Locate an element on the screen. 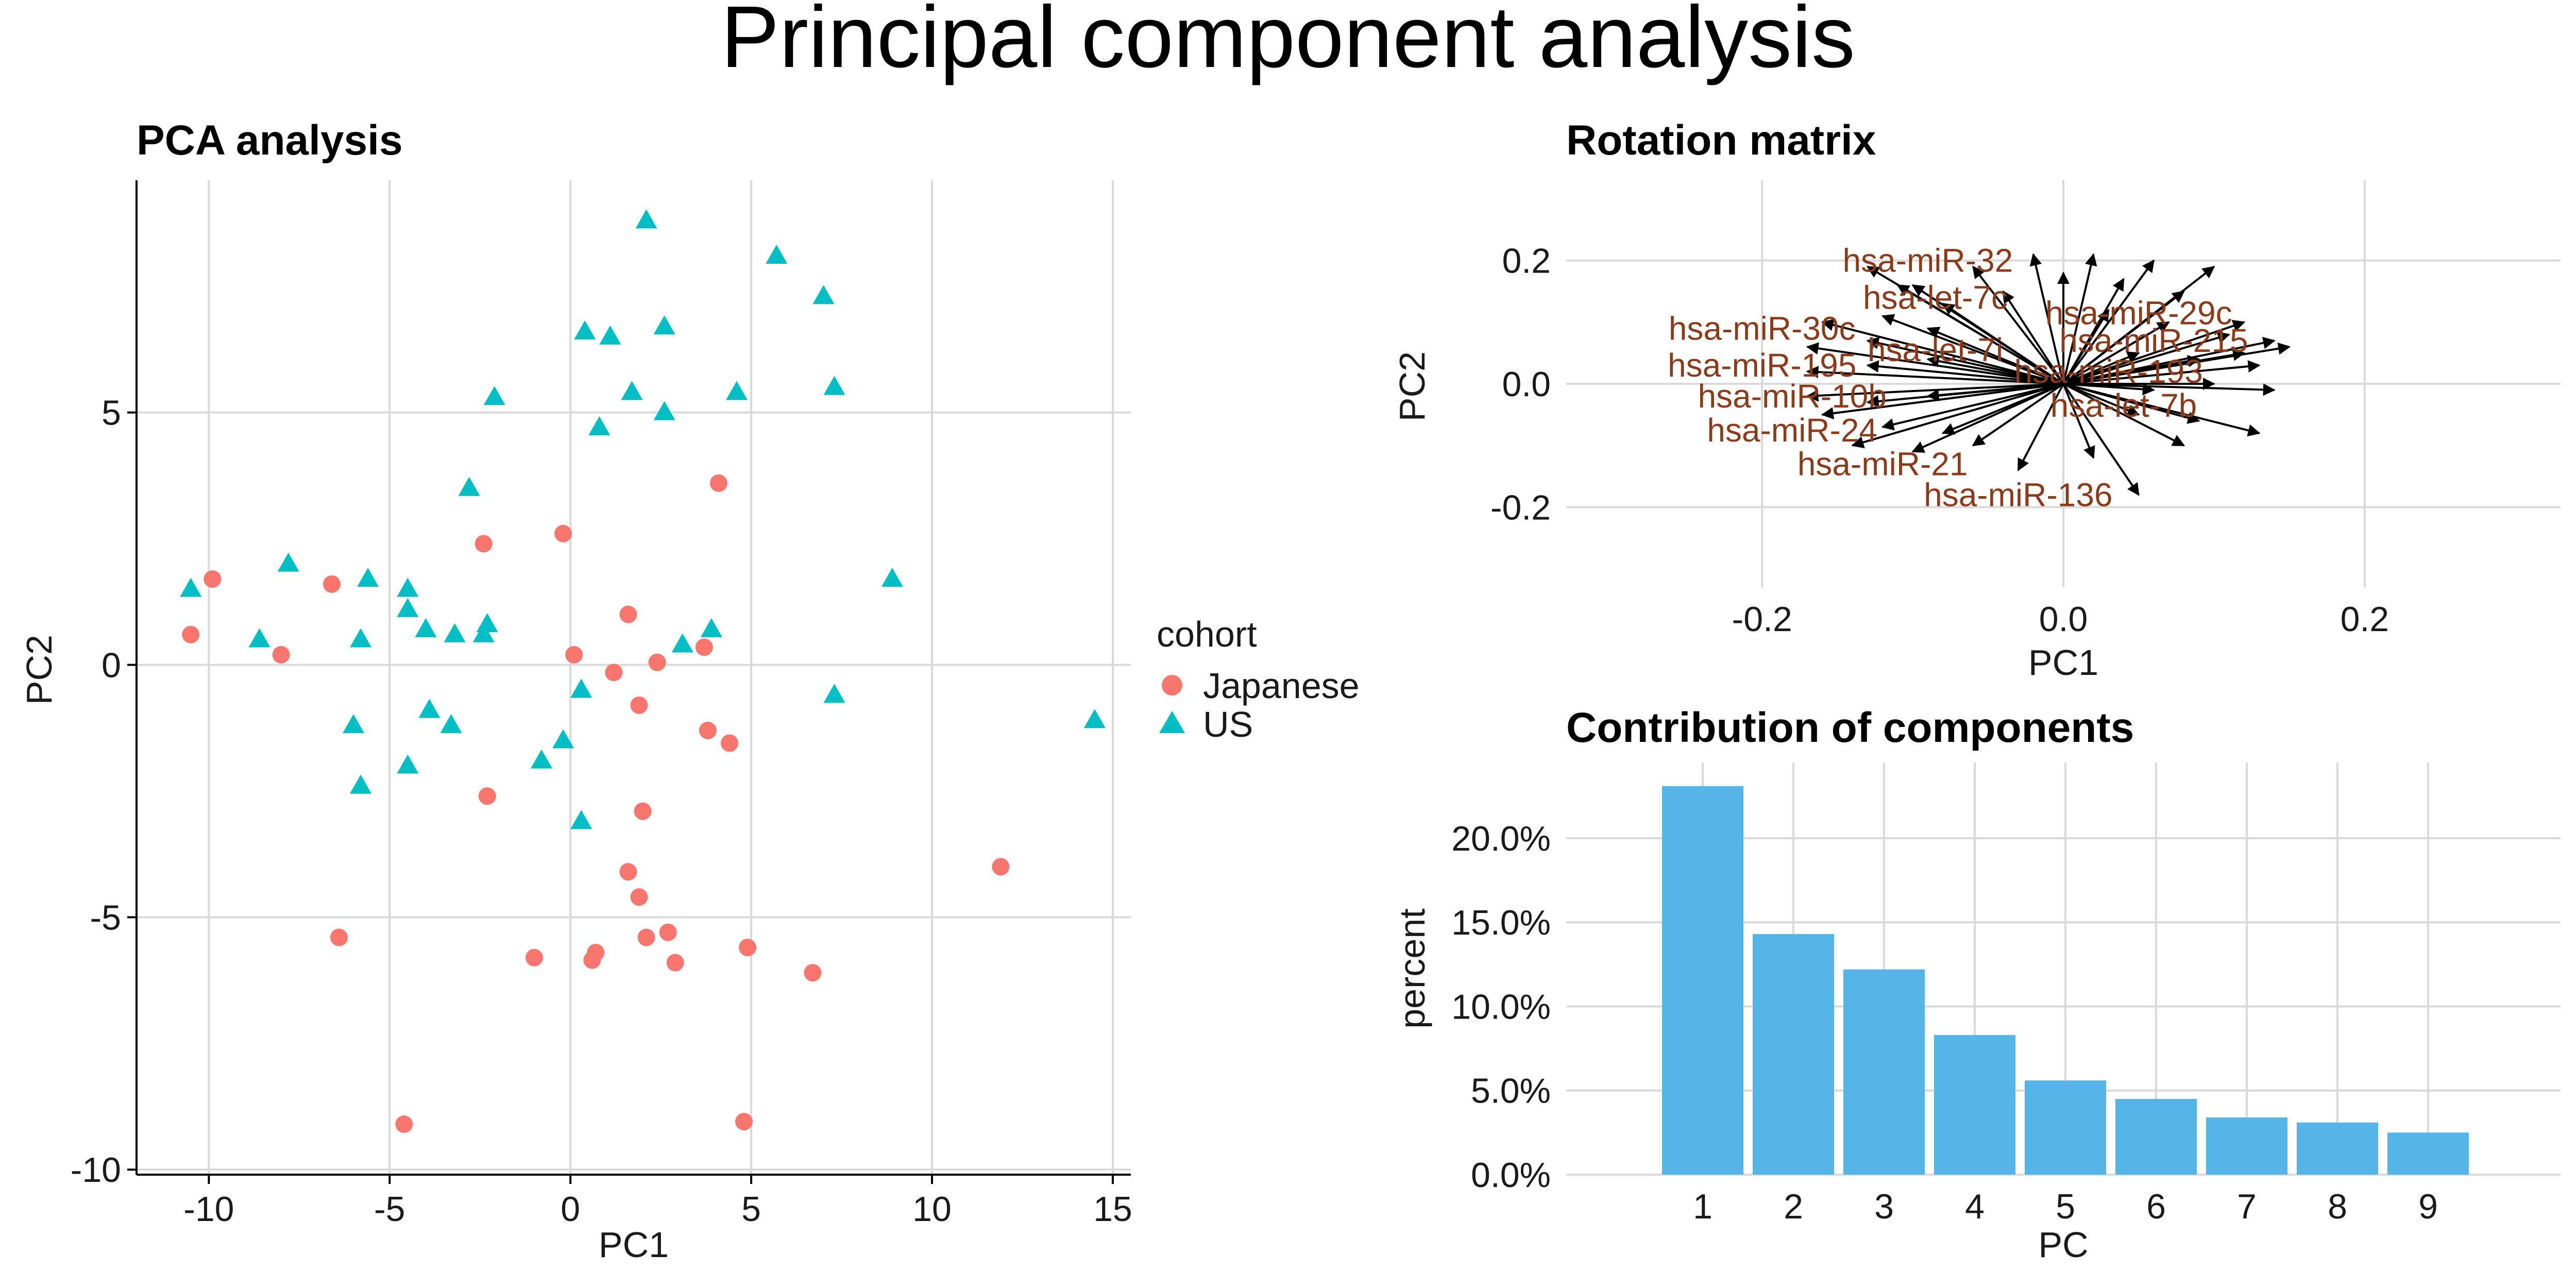 The image size is (2576, 1288). rotation-ticks: -0.2 0.0 0.2 -0.2 0.0 0.2 is located at coordinates (1939, 440).